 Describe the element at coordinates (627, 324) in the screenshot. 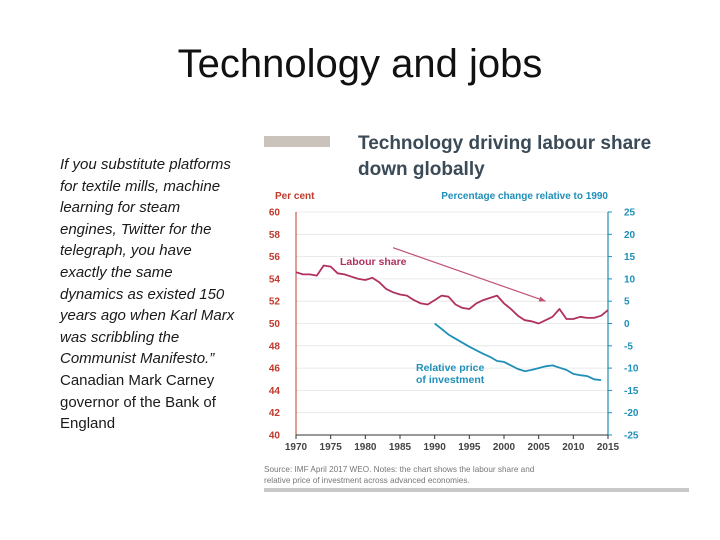

I see `right-tick-label: 0` at that location.